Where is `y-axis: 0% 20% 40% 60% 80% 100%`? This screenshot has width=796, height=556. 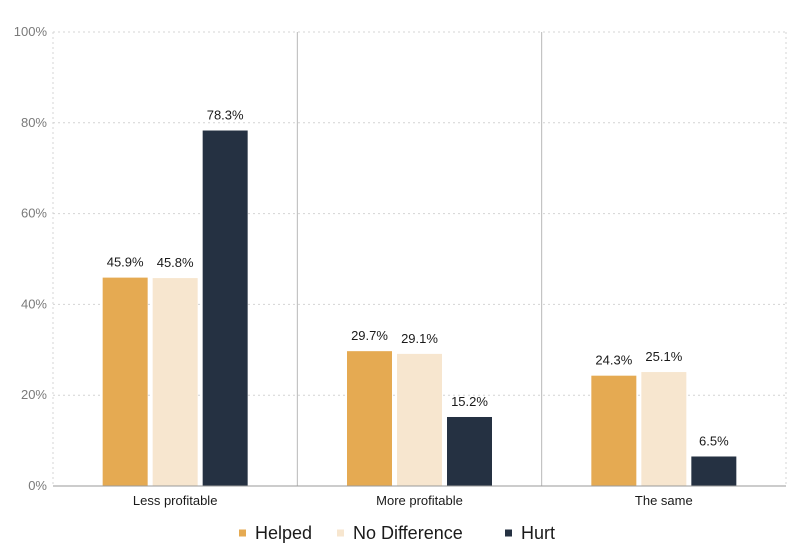
y-axis: 0% 20% 40% 60% 80% 100% is located at coordinates (31, 258).